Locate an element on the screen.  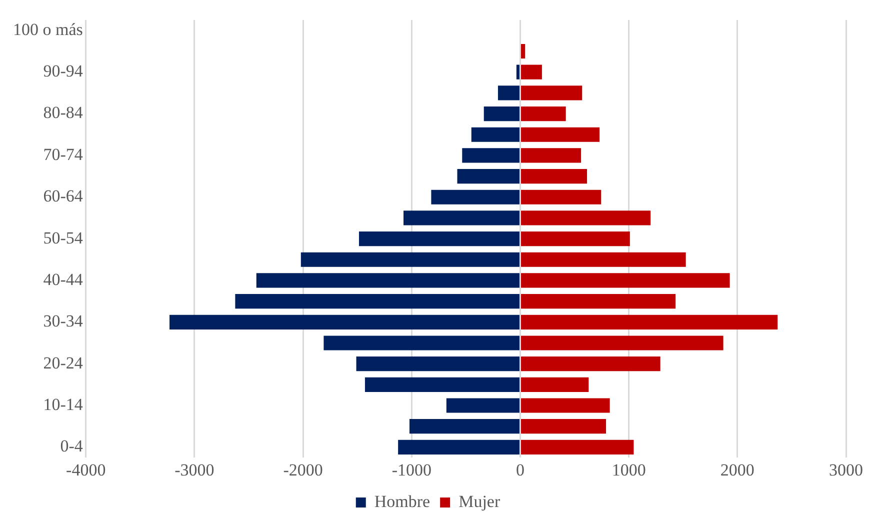
x-tick-label: 1000 is located at coordinates (629, 470).